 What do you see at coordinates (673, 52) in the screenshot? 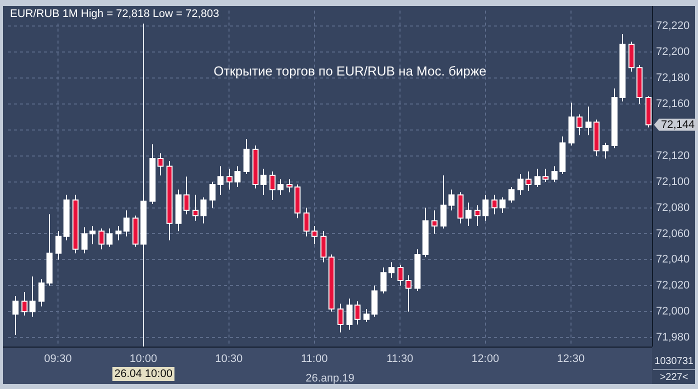
I see `y-tick-label: 72,200` at bounding box center [673, 52].